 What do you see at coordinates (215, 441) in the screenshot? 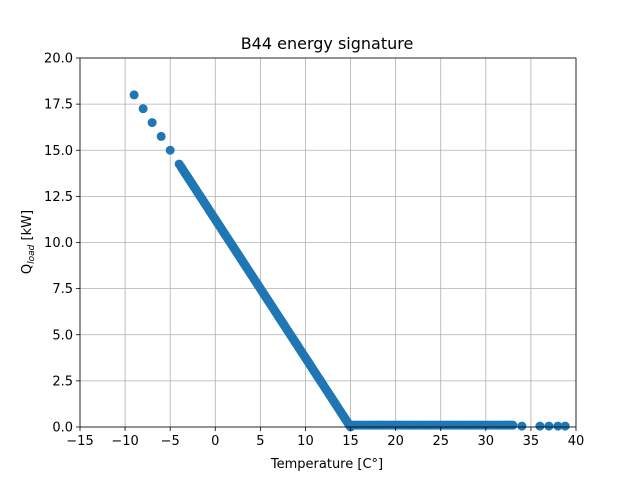
I see `x-tick-label: 0` at bounding box center [215, 441].